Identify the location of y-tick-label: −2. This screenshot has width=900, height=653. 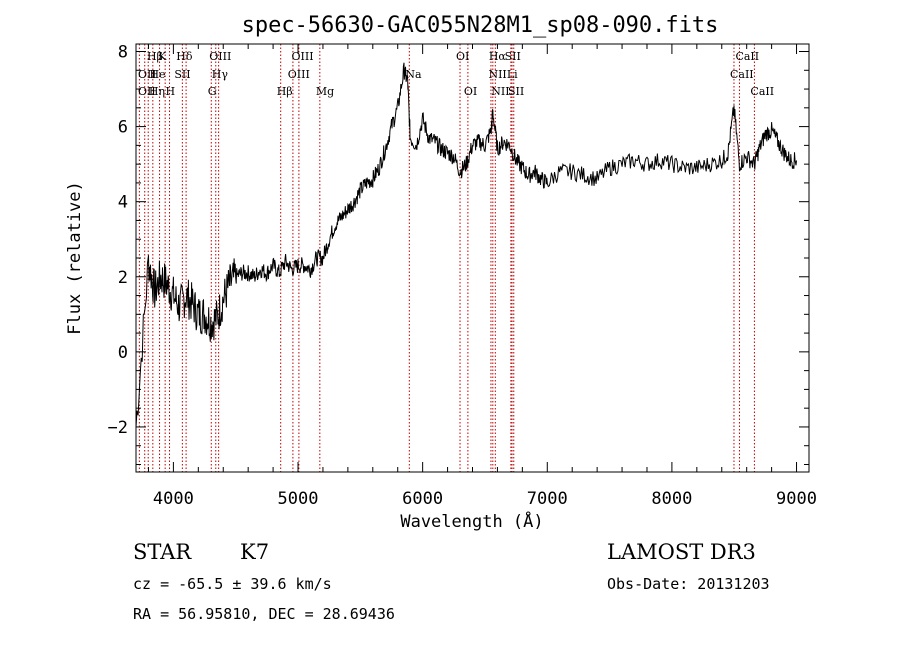
(118, 428).